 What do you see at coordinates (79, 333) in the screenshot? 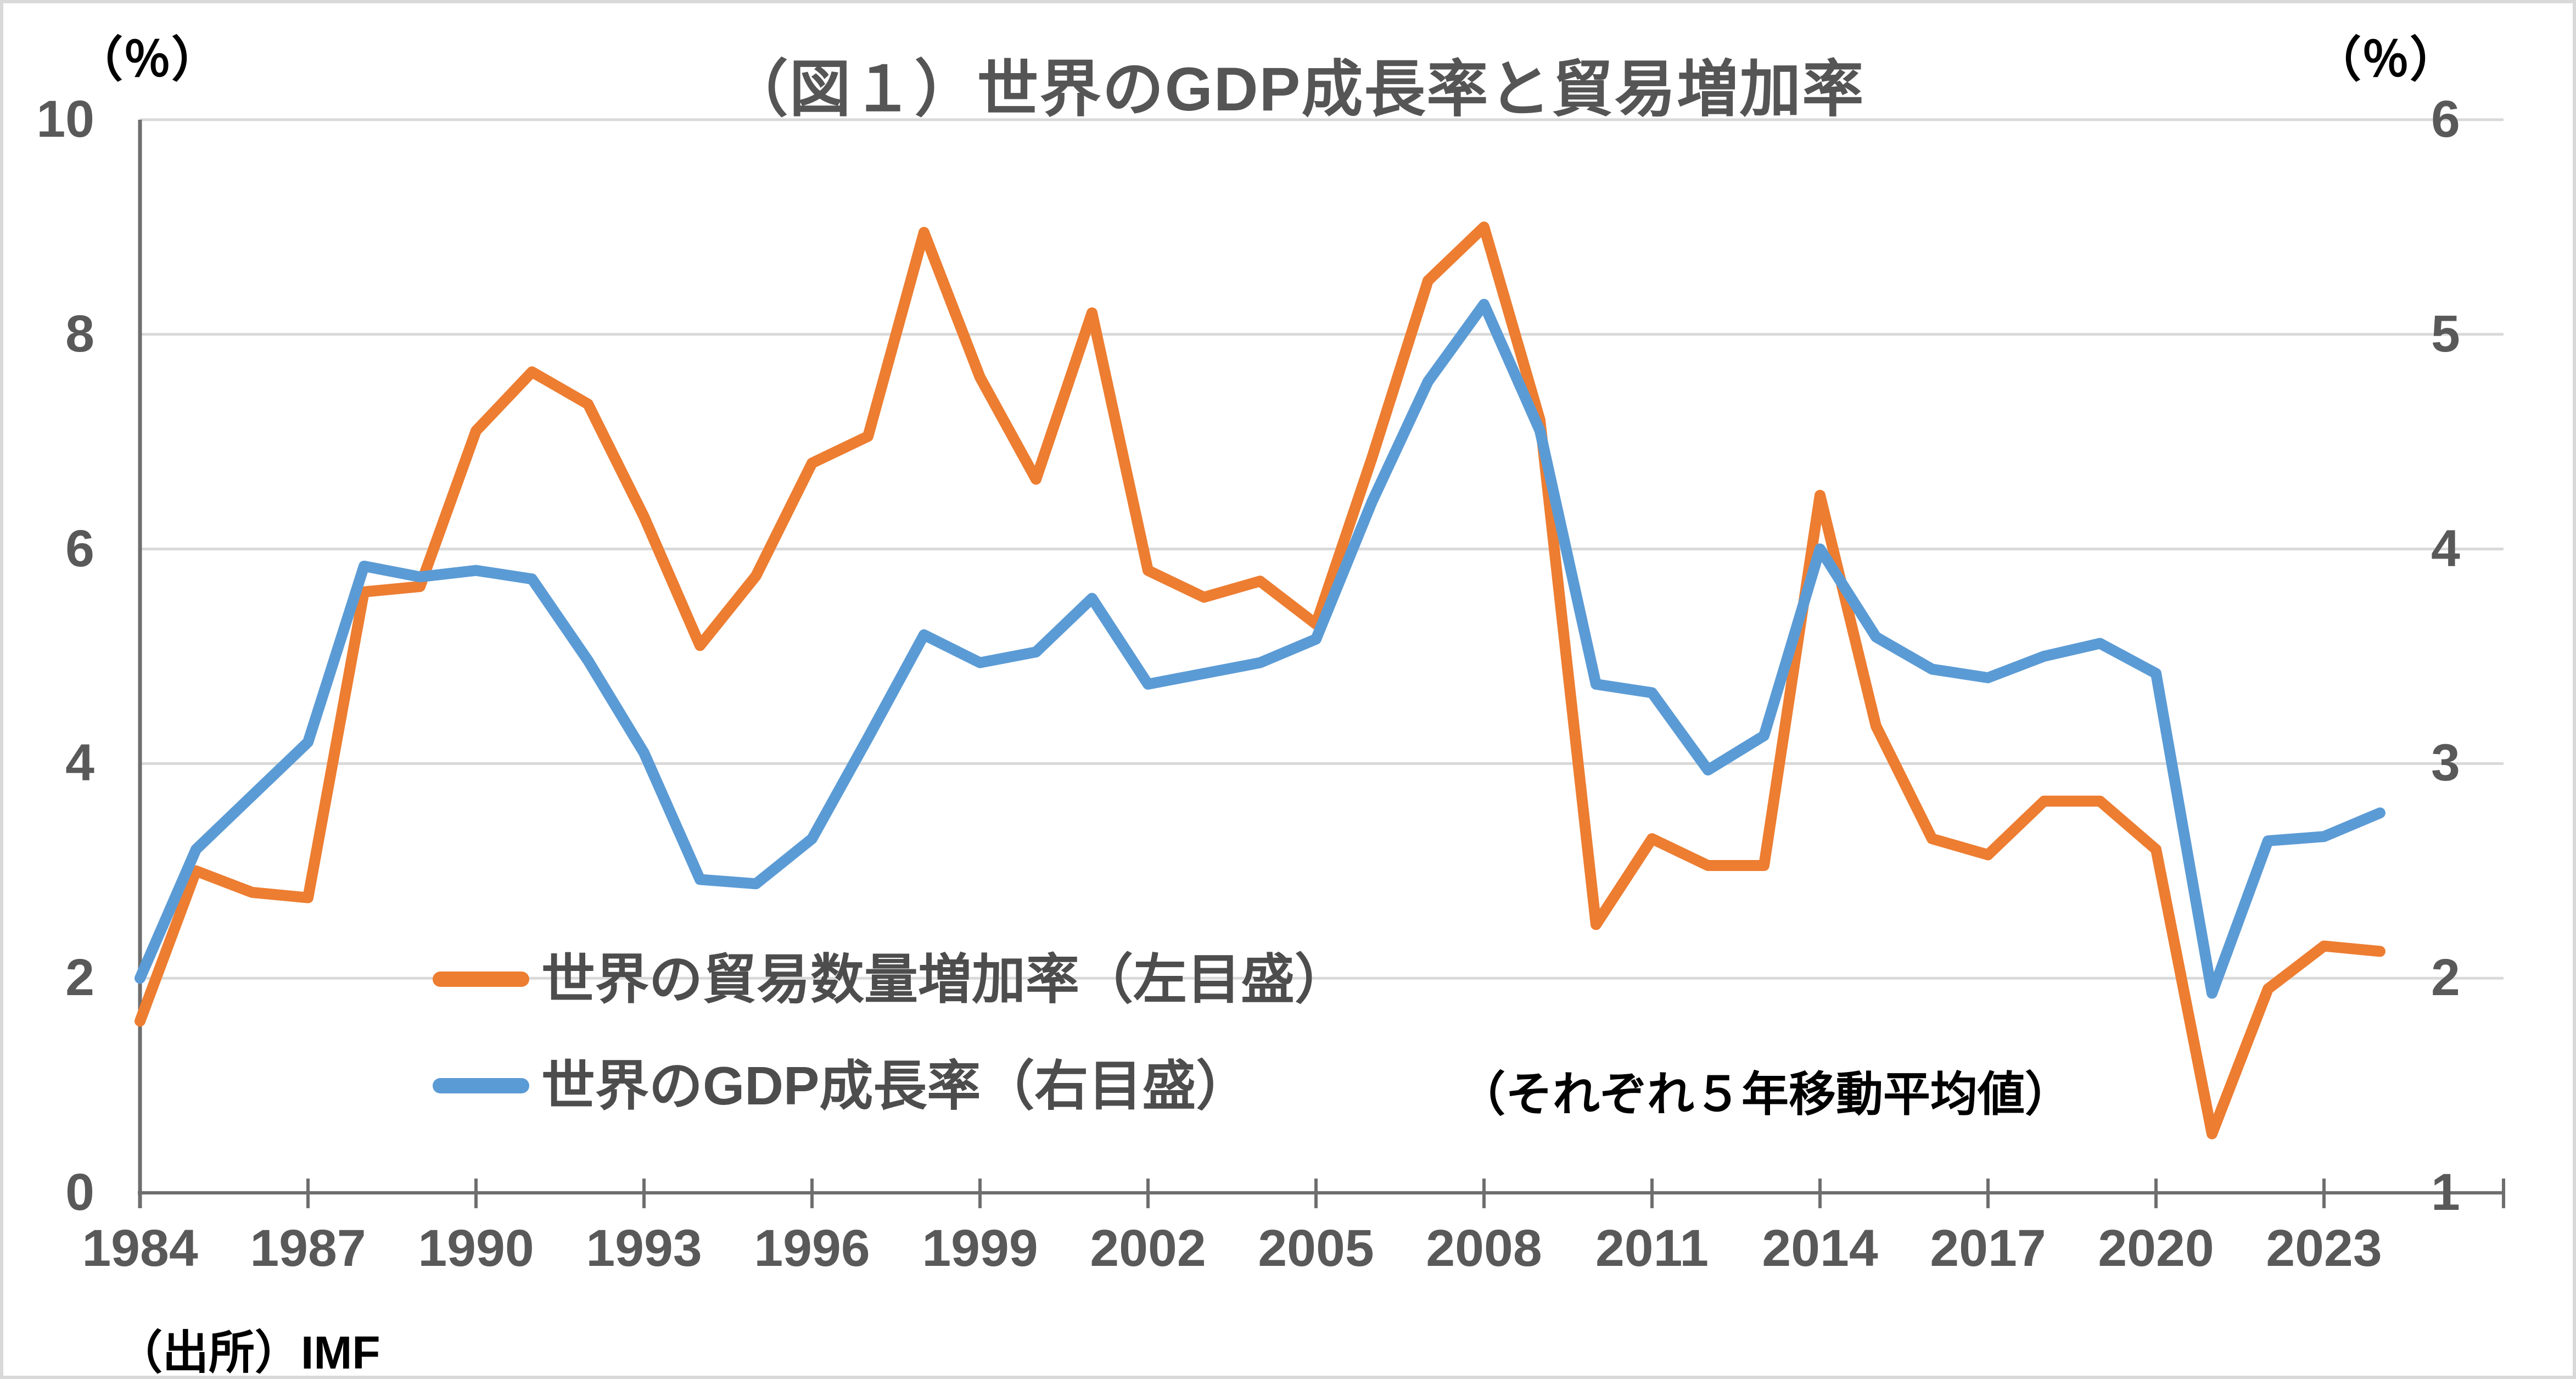
I see `left-axis-tick-label: 8` at bounding box center [79, 333].